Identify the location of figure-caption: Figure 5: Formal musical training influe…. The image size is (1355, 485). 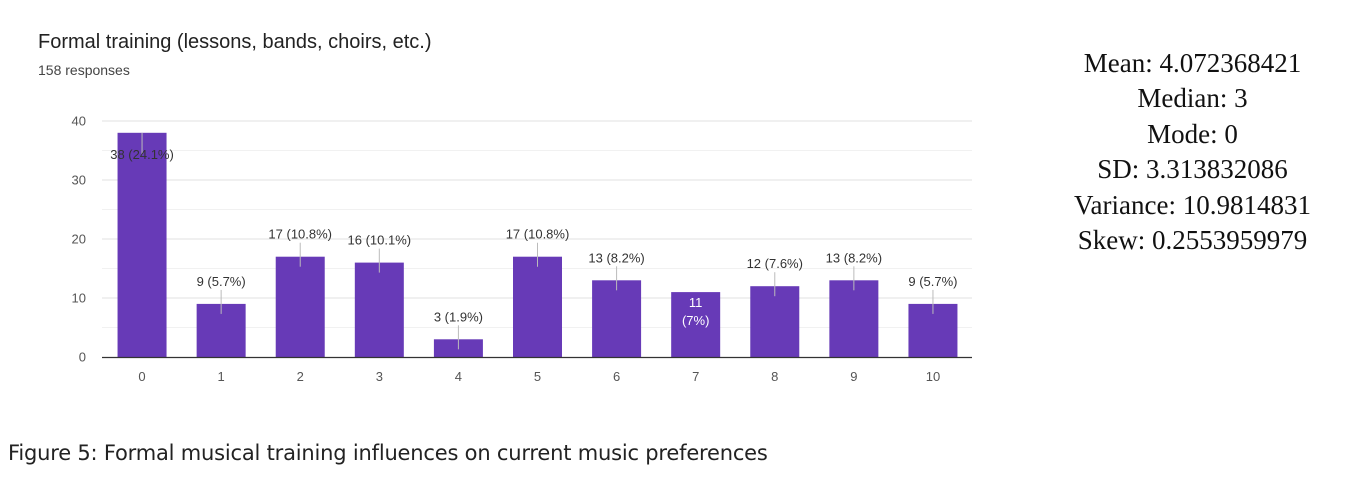
(388, 453).